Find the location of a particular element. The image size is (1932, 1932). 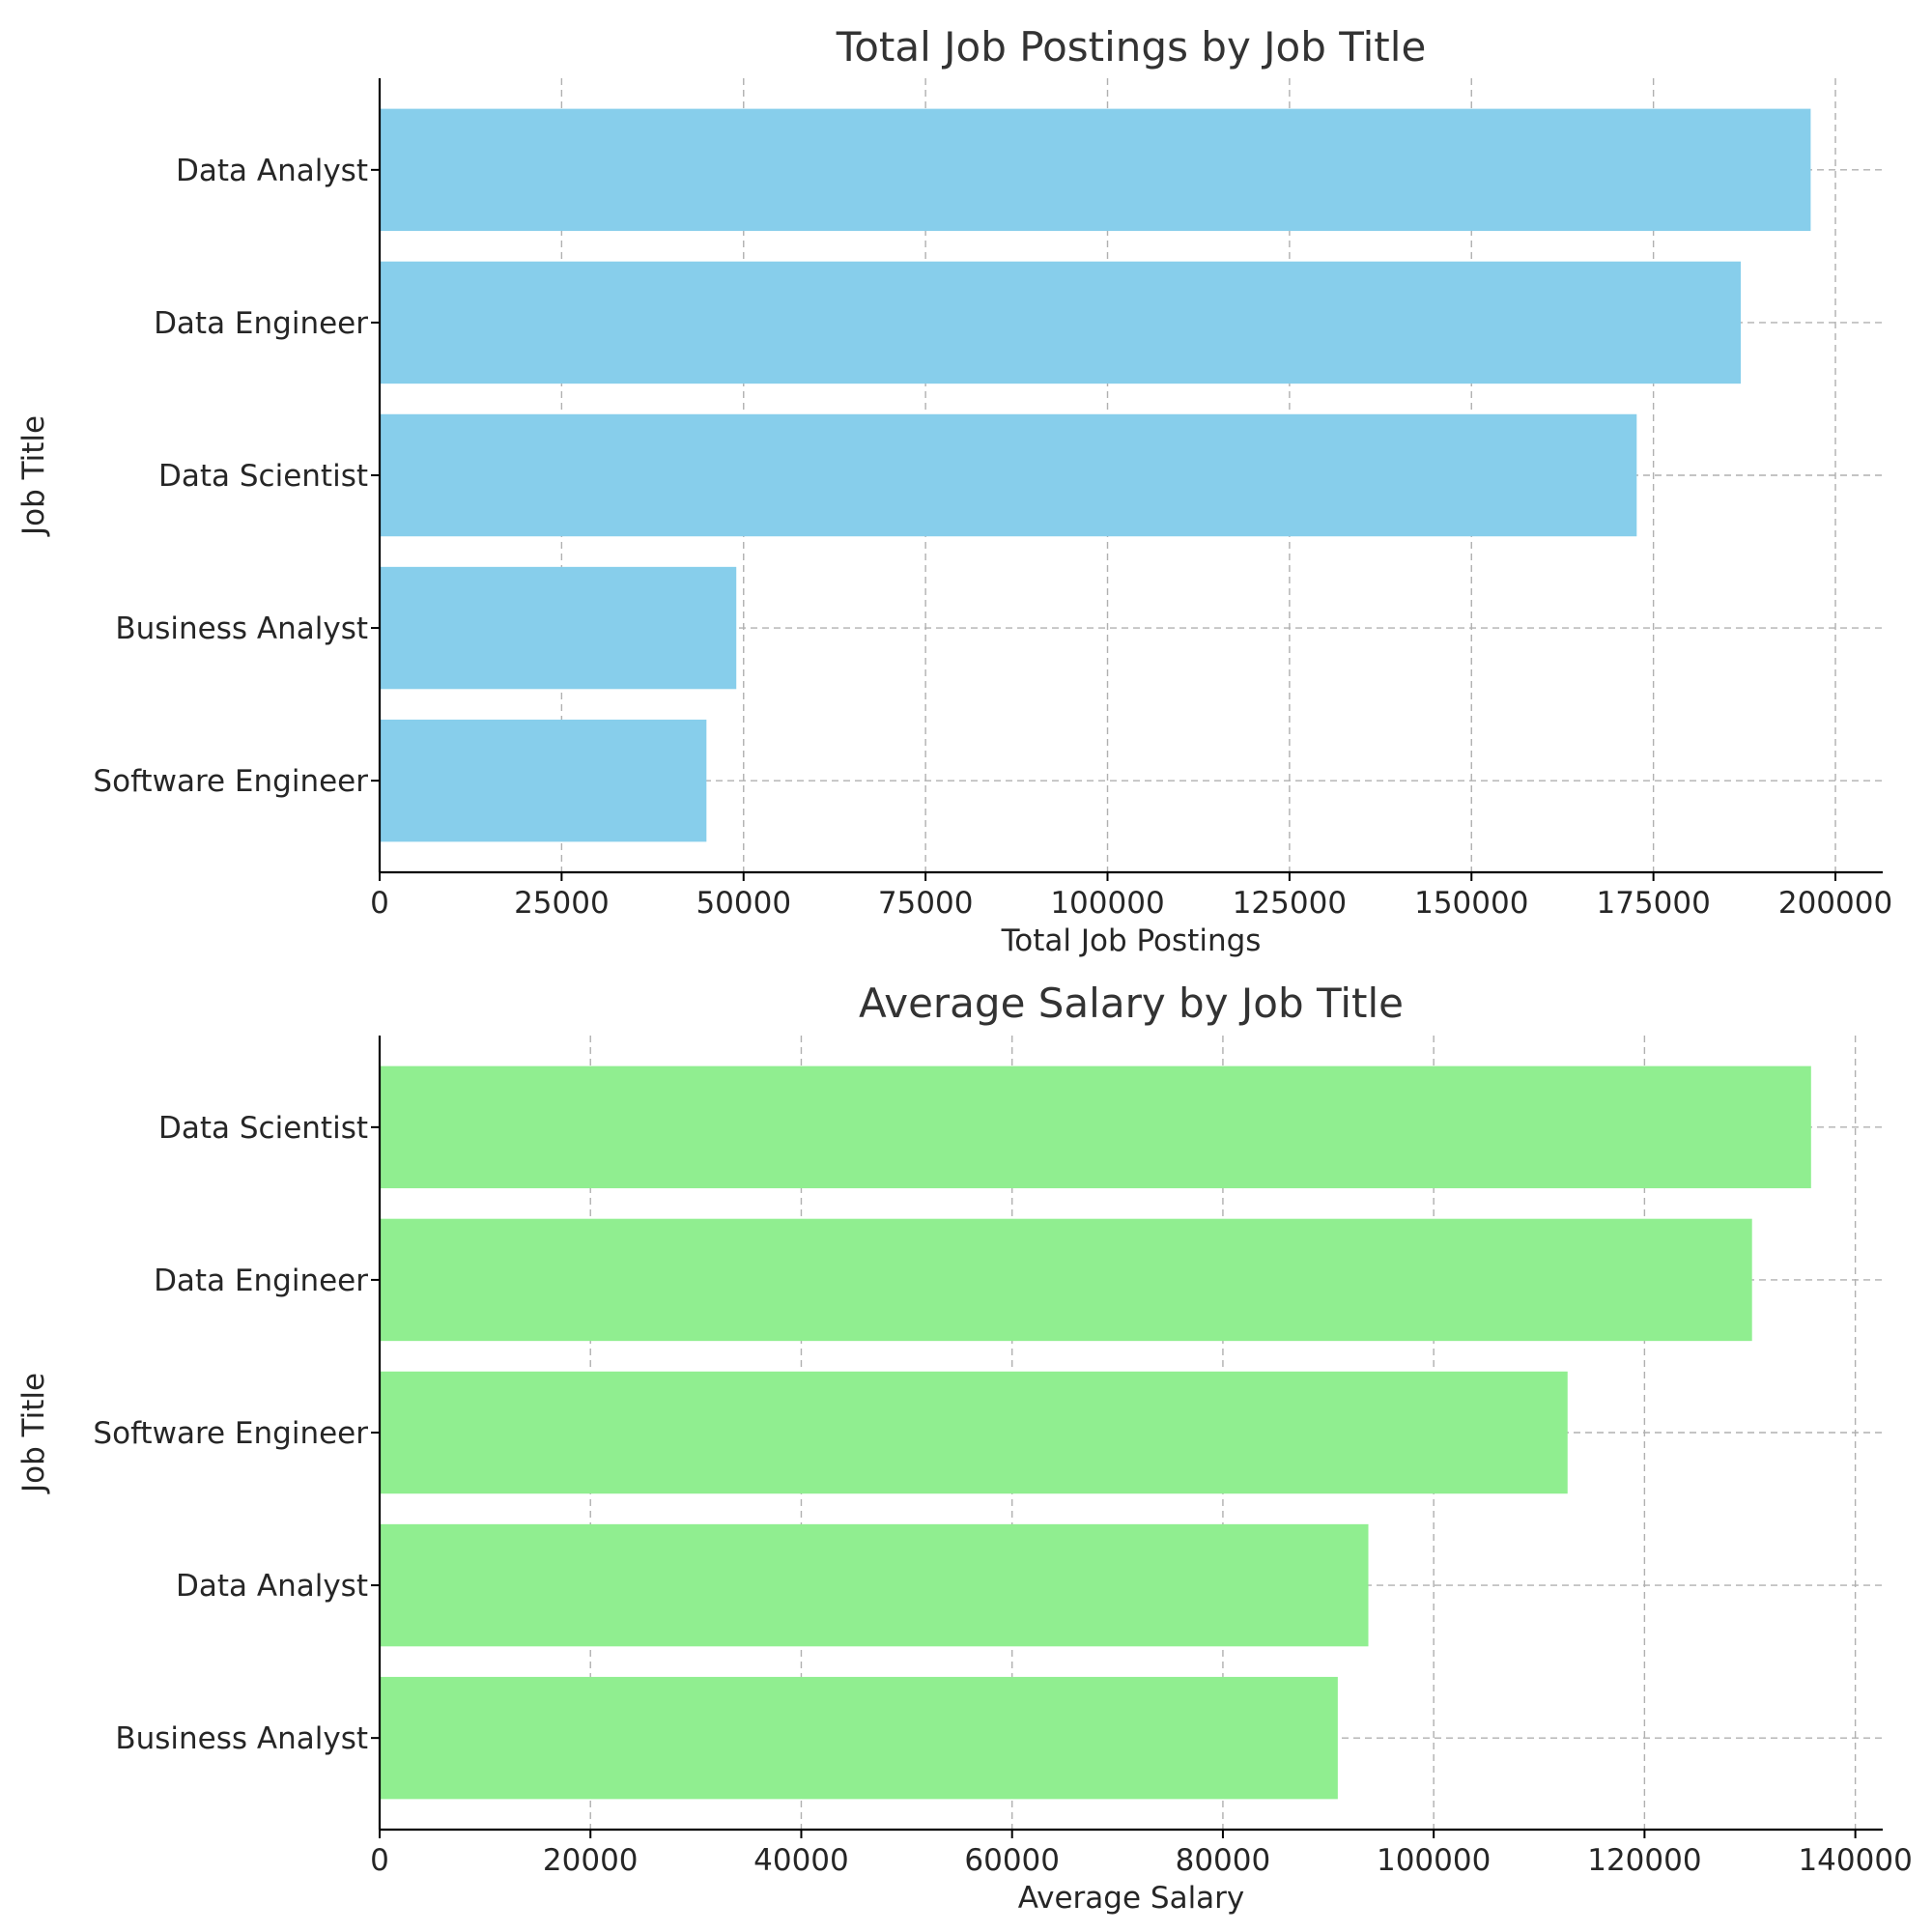

x-axis-label: Average Salary is located at coordinates (1131, 1898).